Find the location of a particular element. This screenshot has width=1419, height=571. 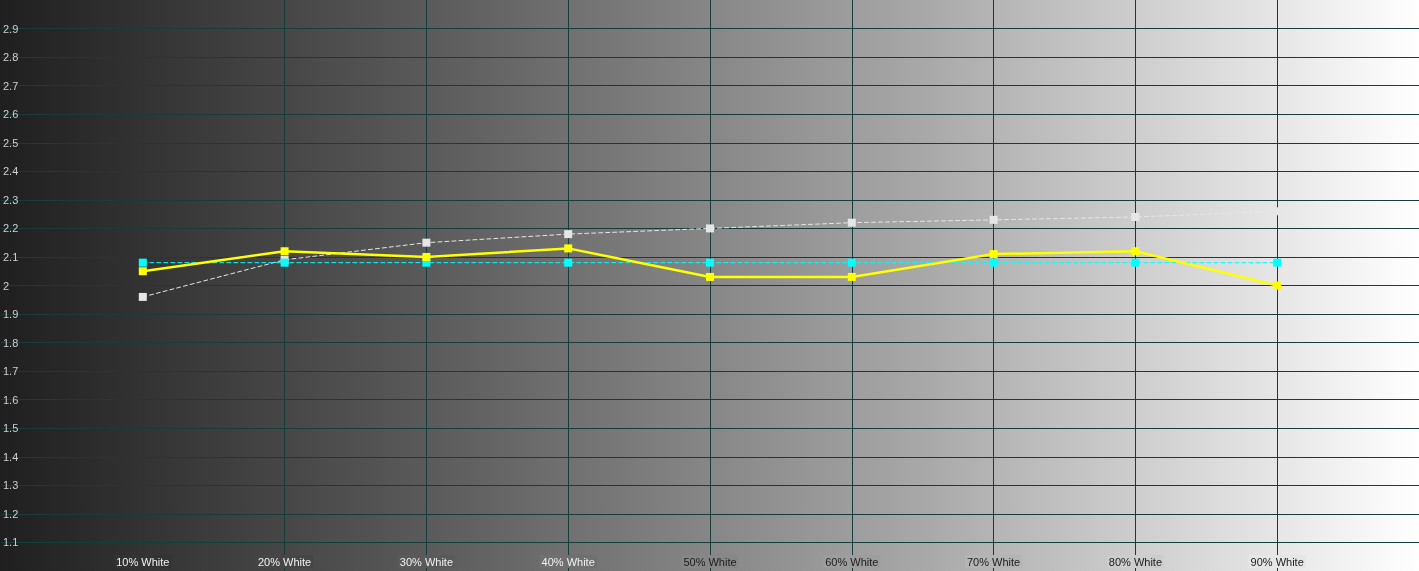

y-tick-label: 2.6 is located at coordinates (11, 114).